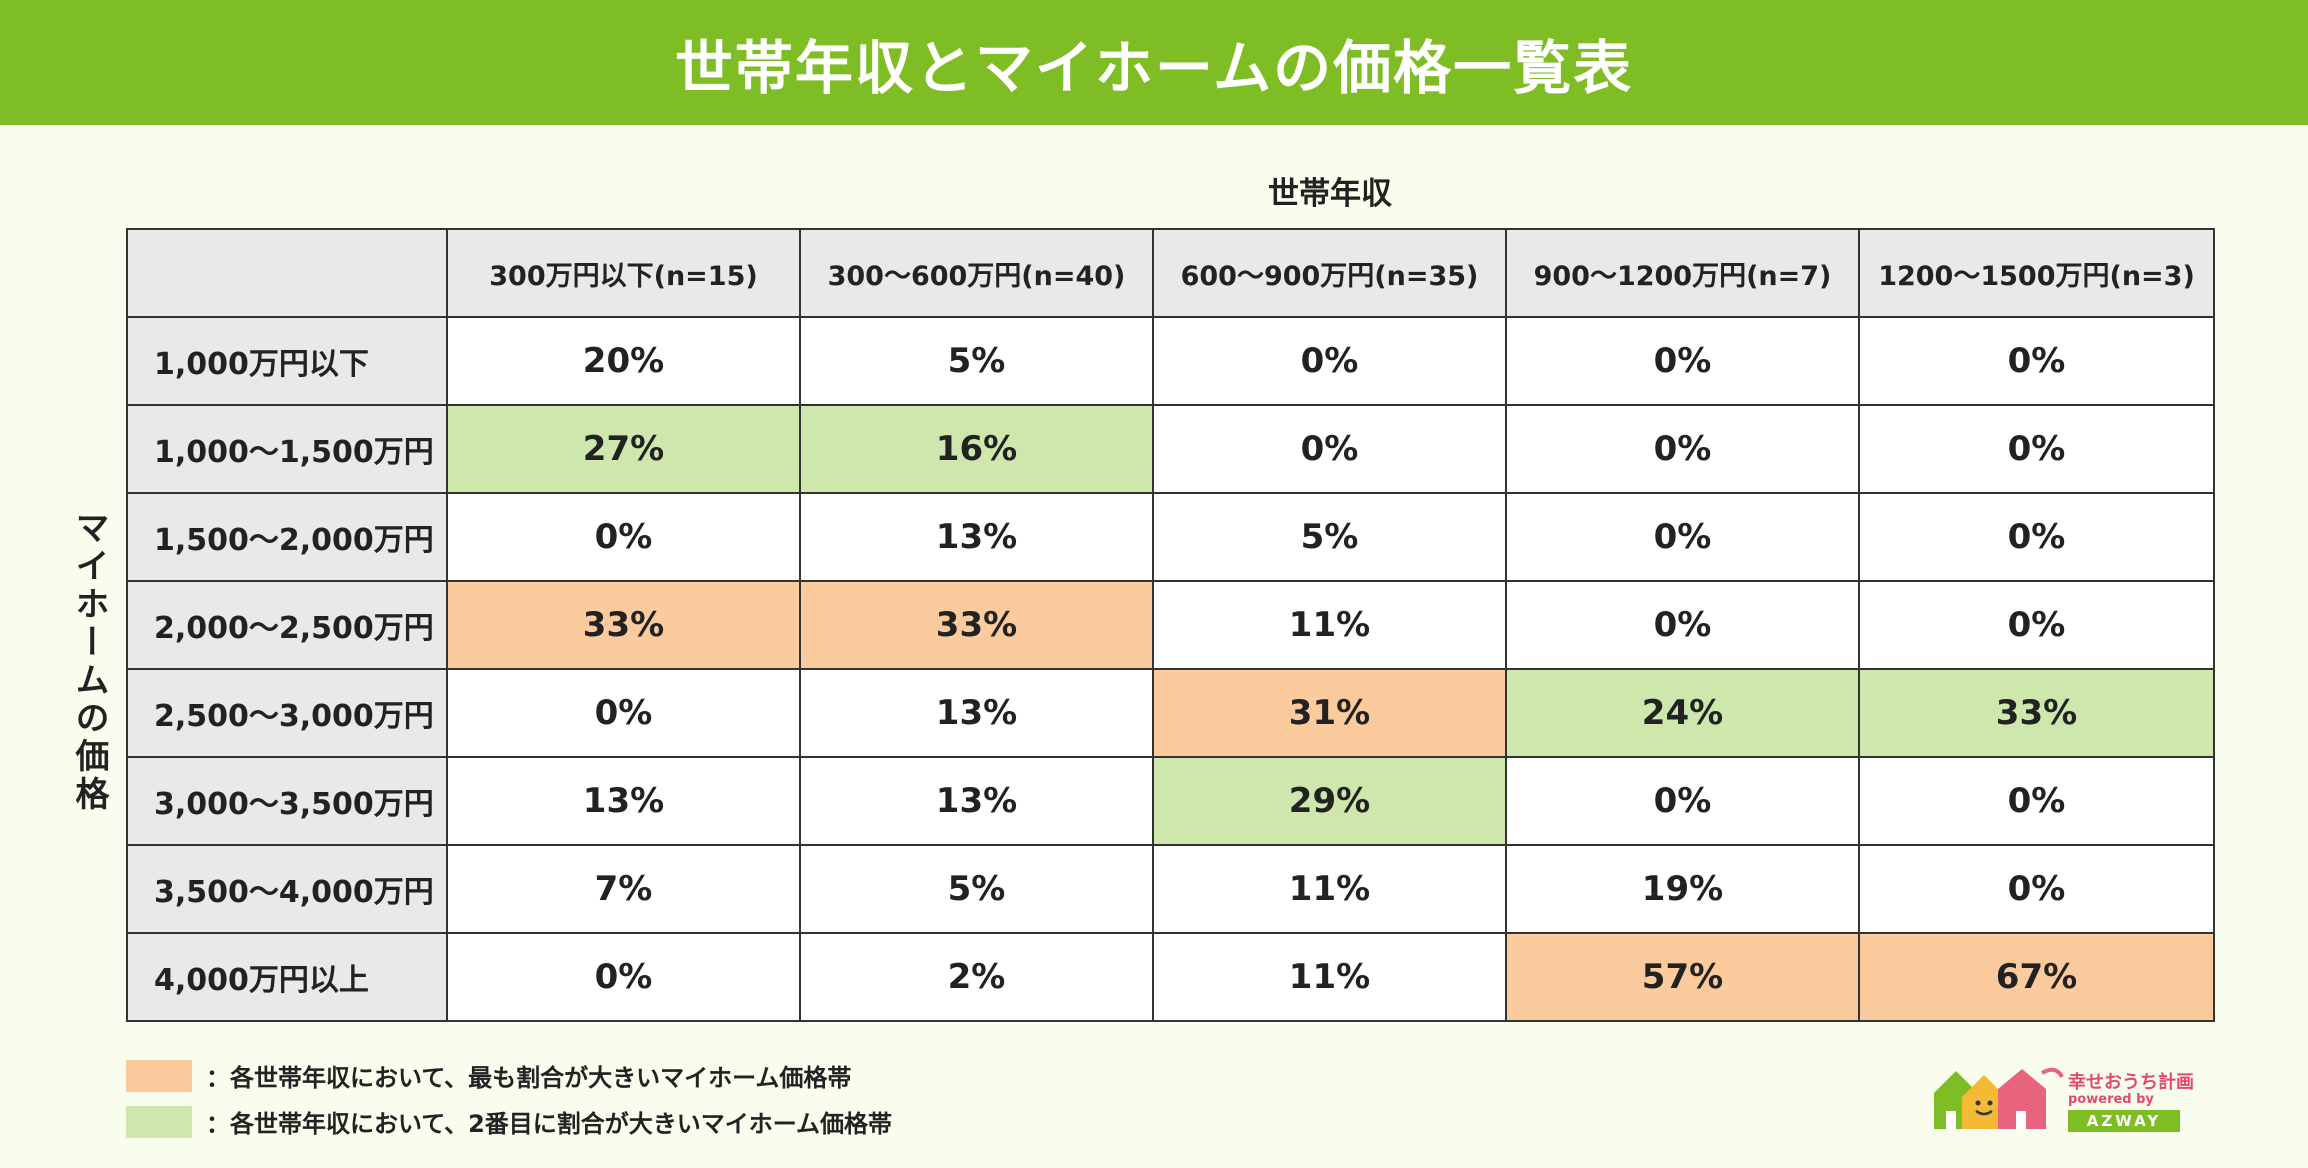 This screenshot has height=1168, width=2308. What do you see at coordinates (2036, 977) in the screenshot?
I see `table-cell: 67%` at bounding box center [2036, 977].